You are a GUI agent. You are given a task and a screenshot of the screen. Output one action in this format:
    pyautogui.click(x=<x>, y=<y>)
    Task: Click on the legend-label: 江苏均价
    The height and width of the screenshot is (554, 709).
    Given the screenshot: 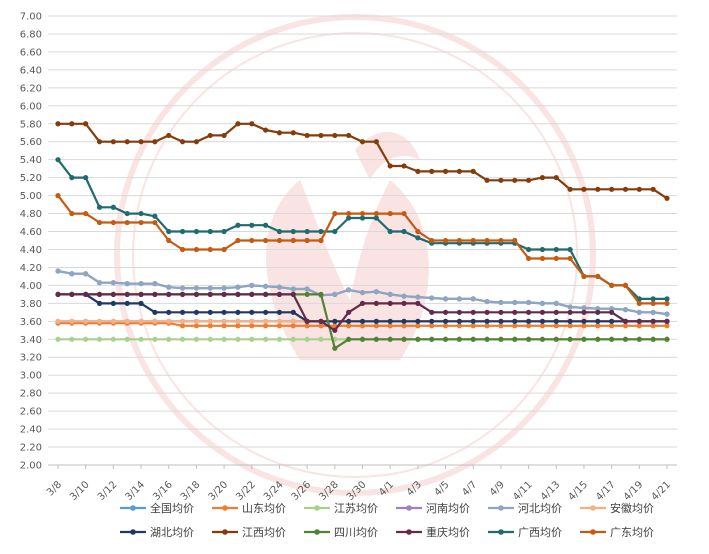 What is the action you would take?
    pyautogui.click(x=356, y=508)
    